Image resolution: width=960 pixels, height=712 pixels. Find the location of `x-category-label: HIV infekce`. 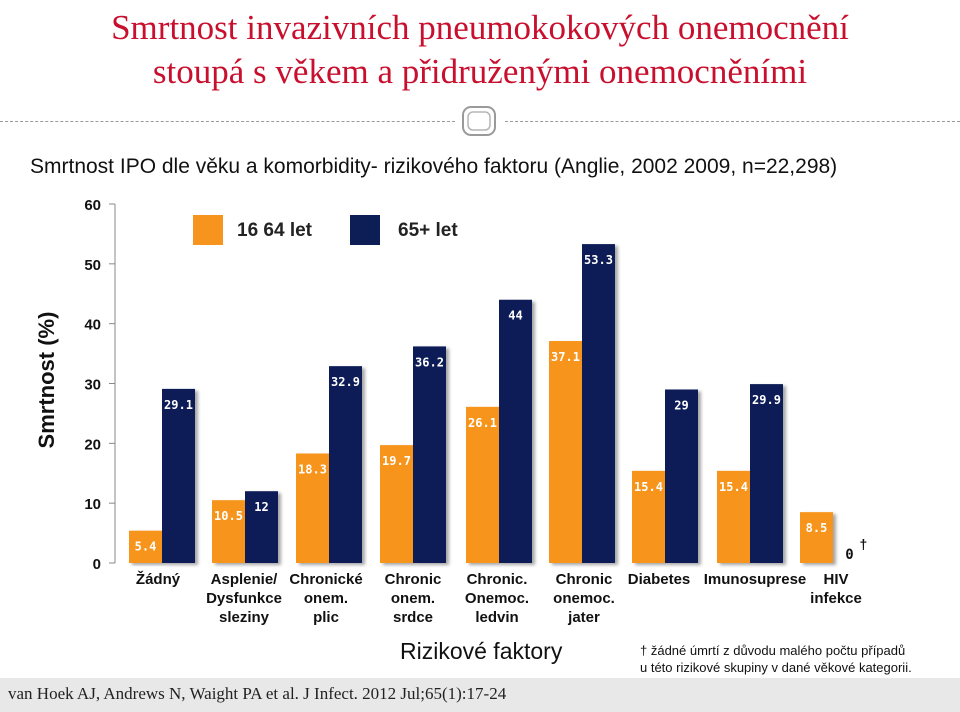

x-category-label: HIV infekce is located at coordinates (836, 589).